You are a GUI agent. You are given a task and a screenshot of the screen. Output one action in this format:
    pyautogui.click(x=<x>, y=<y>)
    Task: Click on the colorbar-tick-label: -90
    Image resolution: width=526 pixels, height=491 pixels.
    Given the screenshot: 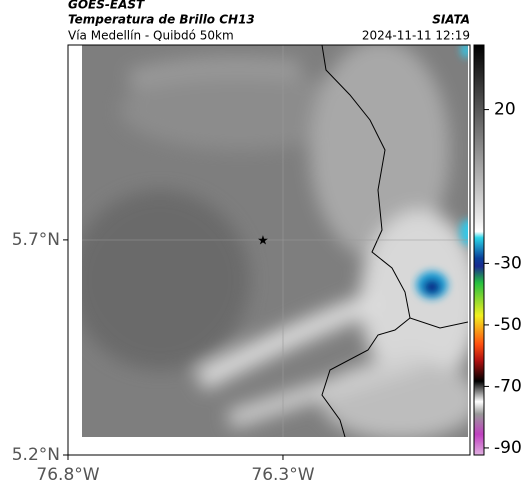 What is the action you would take?
    pyautogui.click(x=508, y=448)
    